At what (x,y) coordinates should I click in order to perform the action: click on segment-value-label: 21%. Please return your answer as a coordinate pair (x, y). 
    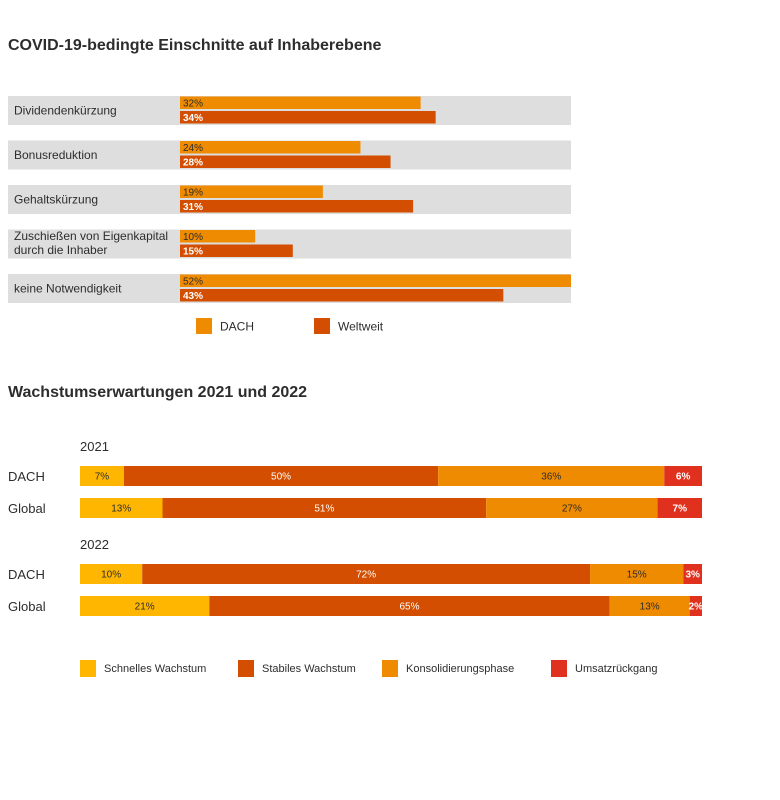
    Looking at the image, I should click on (145, 607).